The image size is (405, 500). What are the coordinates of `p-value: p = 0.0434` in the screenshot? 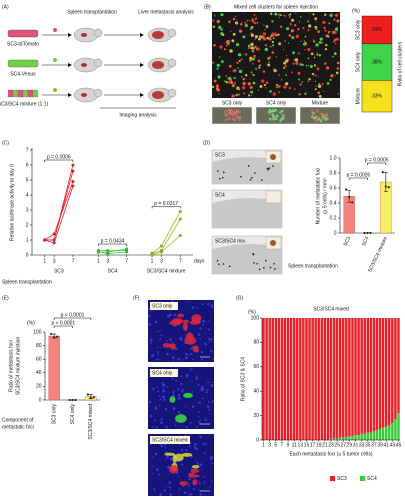 It's located at (113, 241).